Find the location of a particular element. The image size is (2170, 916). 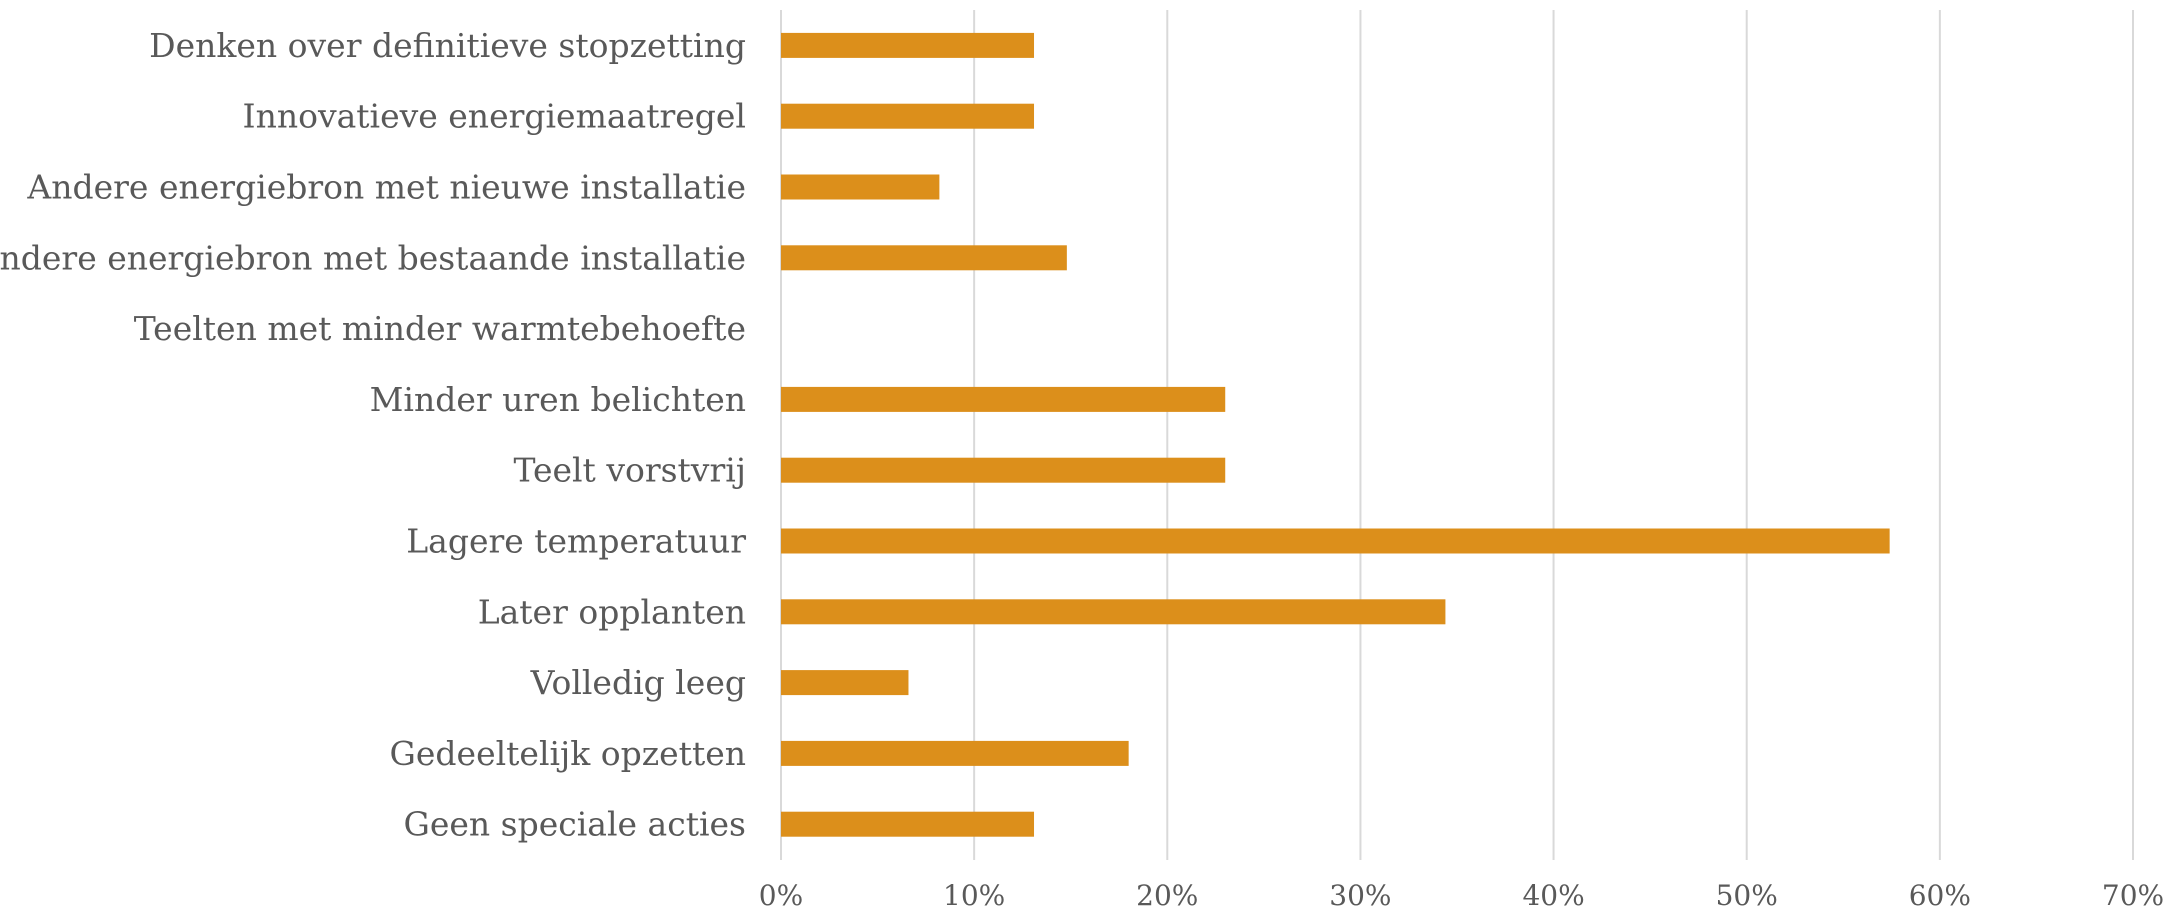

category-label: Minder uren belichten is located at coordinates (558, 399).